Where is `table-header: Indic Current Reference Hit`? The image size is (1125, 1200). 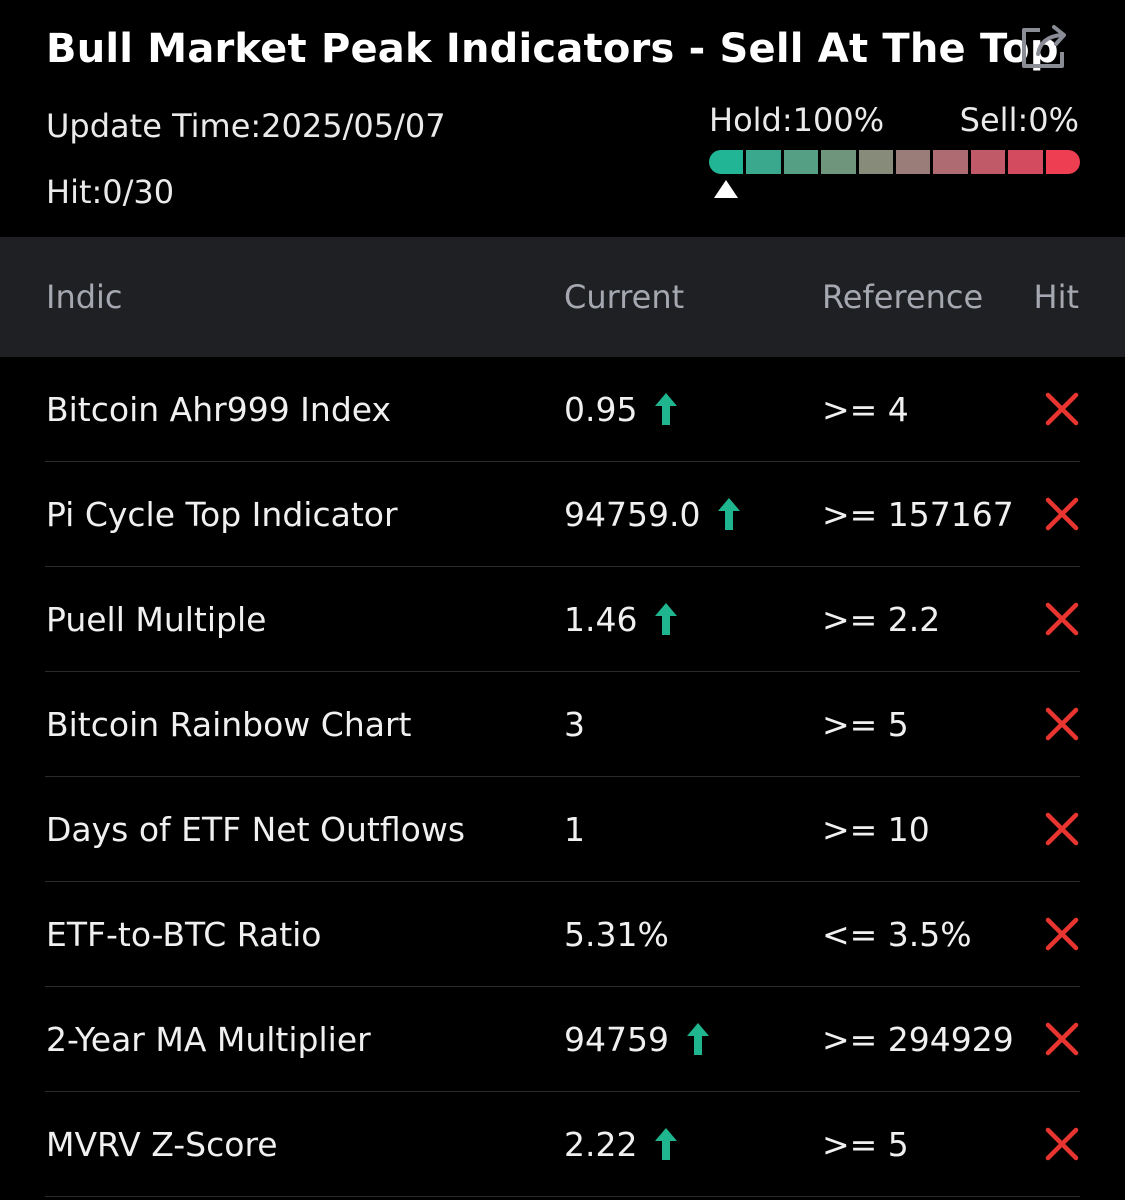 table-header: Indic Current Reference Hit is located at coordinates (562, 297).